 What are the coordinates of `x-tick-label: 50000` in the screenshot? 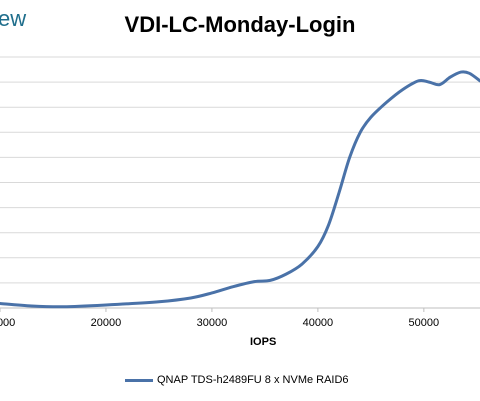 It's located at (424, 323).